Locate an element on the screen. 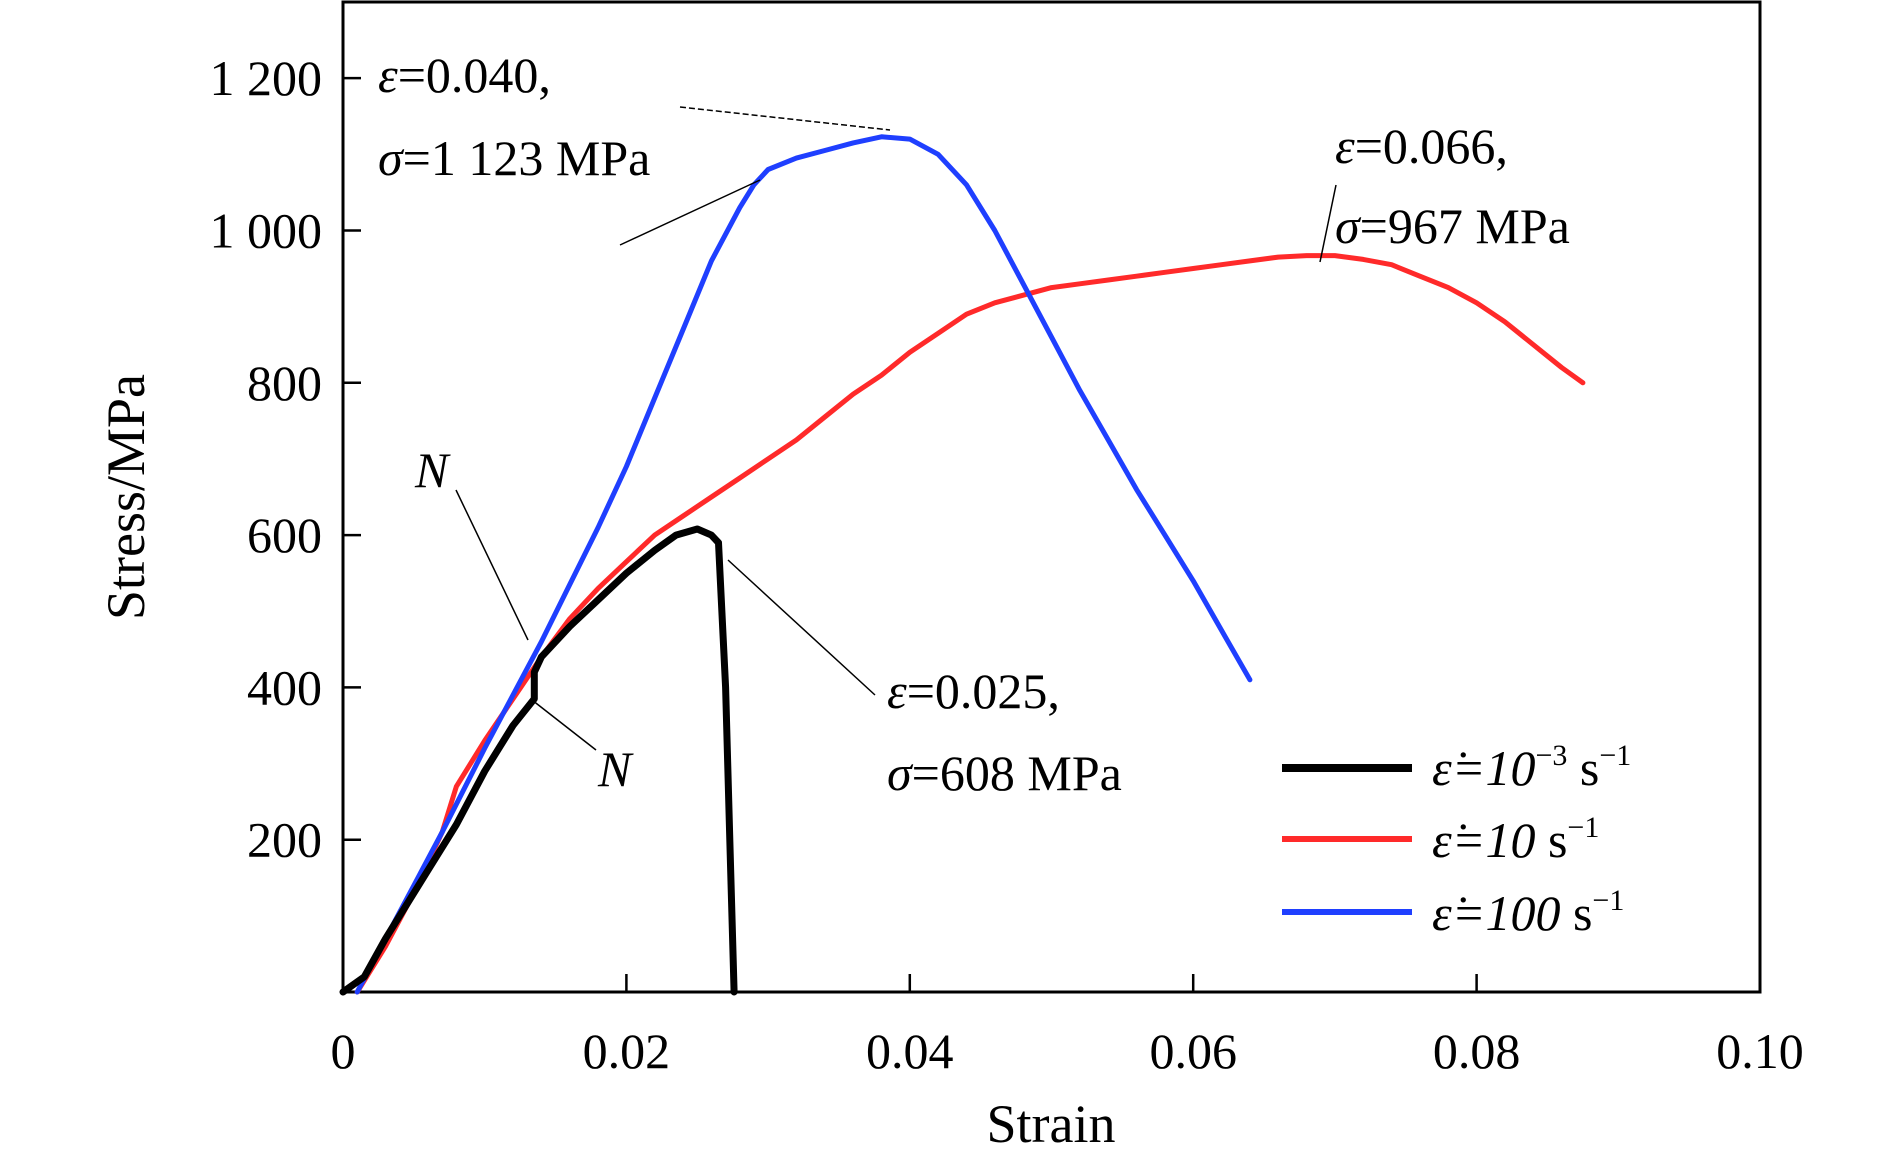 The image size is (1890, 1154). legend-label-mid-rate: ε̇=10 s−1 is located at coordinates (1515, 839).